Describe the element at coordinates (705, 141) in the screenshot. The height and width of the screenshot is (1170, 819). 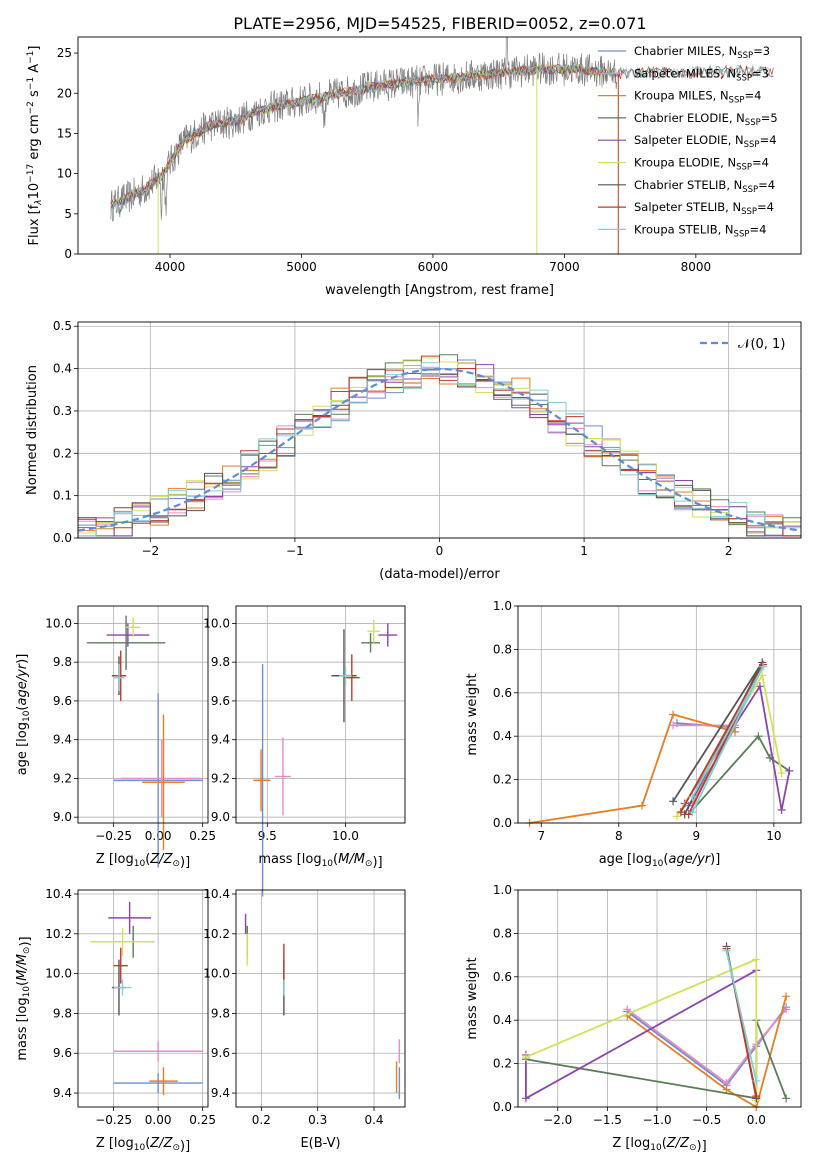
I see `legend-entry: Salpeter ELODIE, NSSP=4` at that location.